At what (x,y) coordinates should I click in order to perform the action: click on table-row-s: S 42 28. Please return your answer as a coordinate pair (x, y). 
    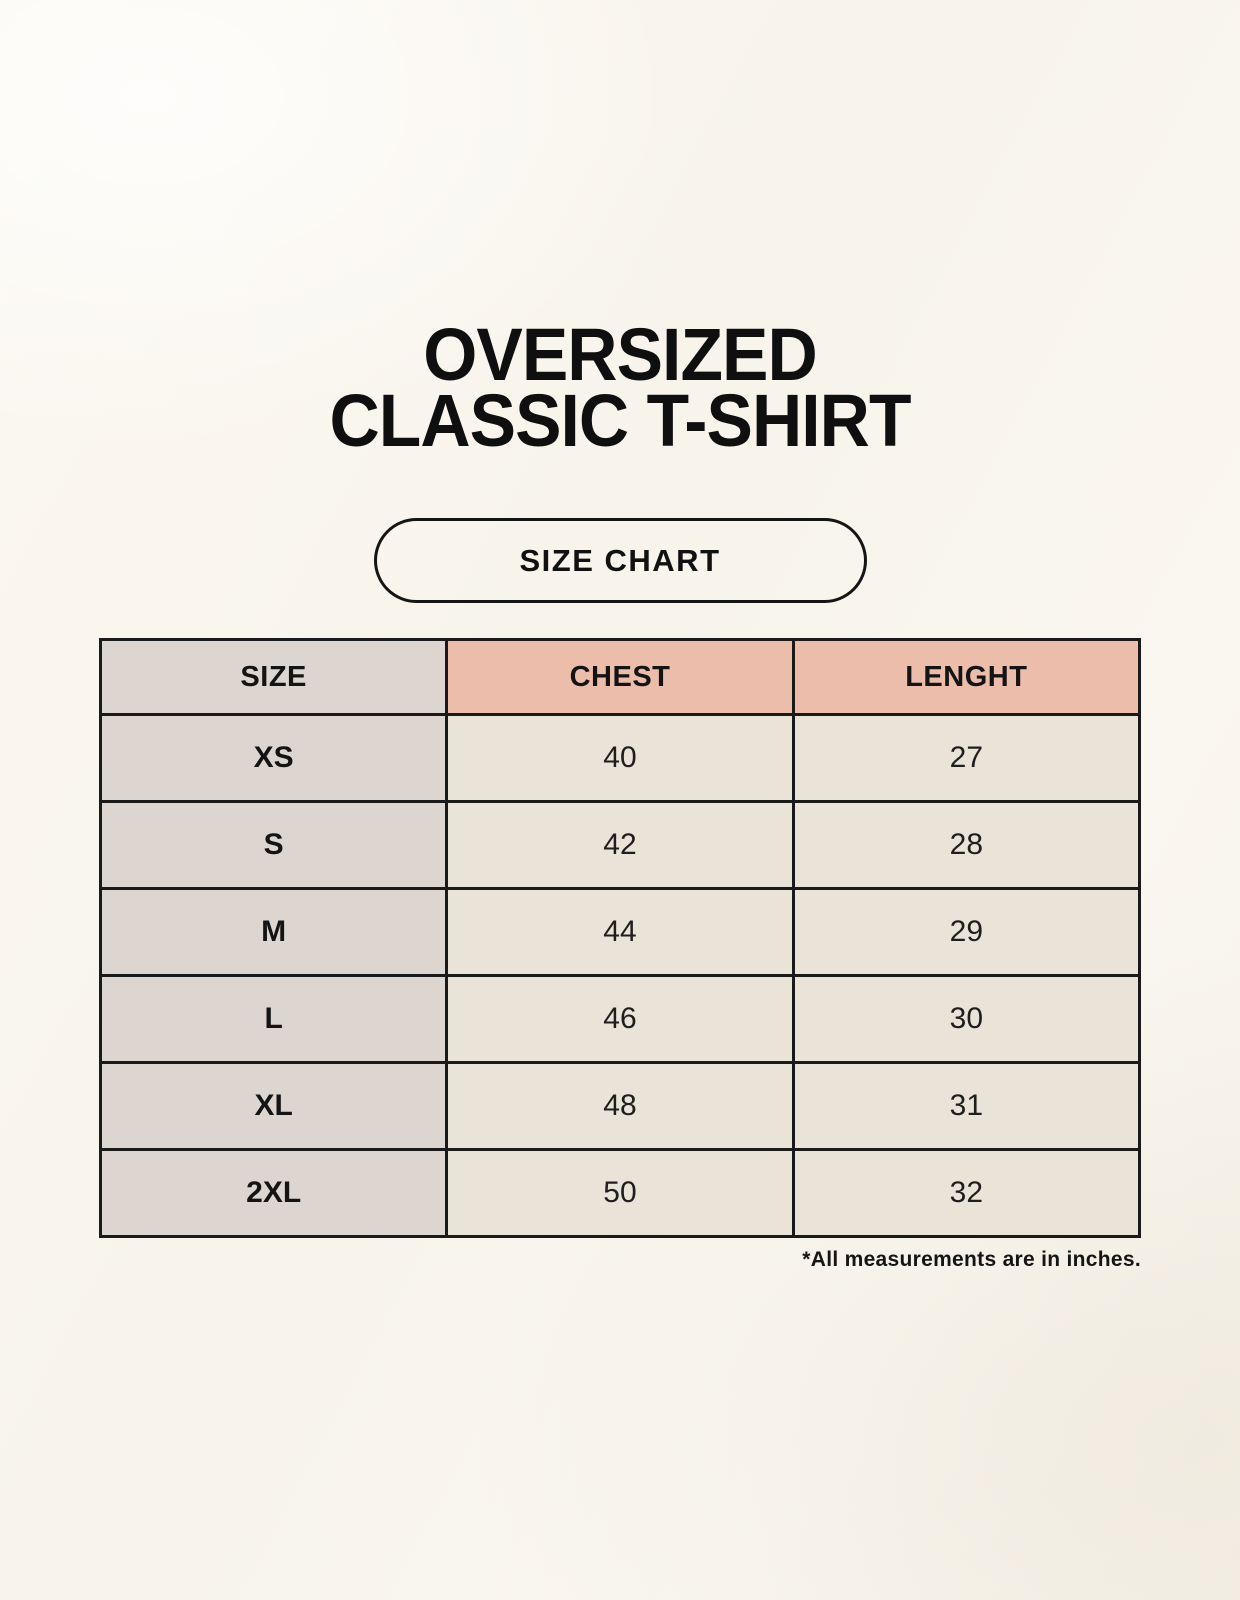
    Looking at the image, I should click on (620, 845).